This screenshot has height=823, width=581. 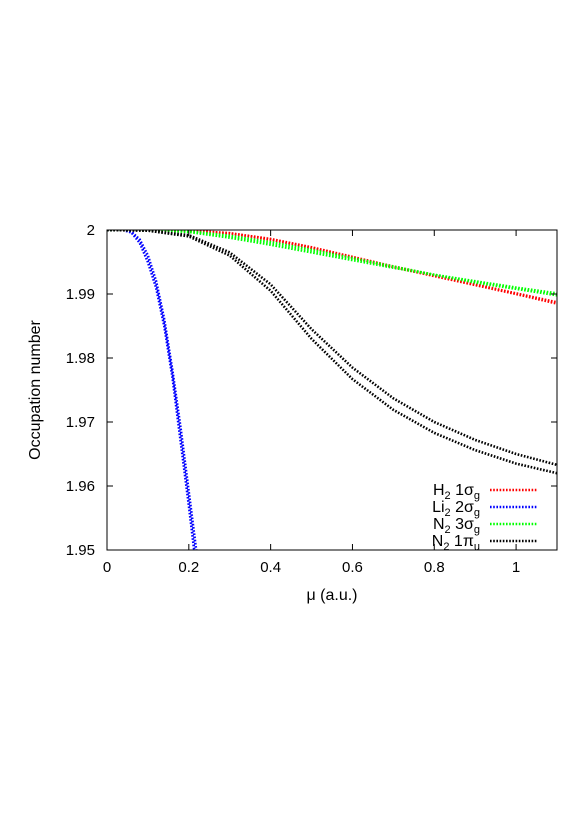 What do you see at coordinates (80, 550) in the screenshot?
I see `y-tick-label: 1.95` at bounding box center [80, 550].